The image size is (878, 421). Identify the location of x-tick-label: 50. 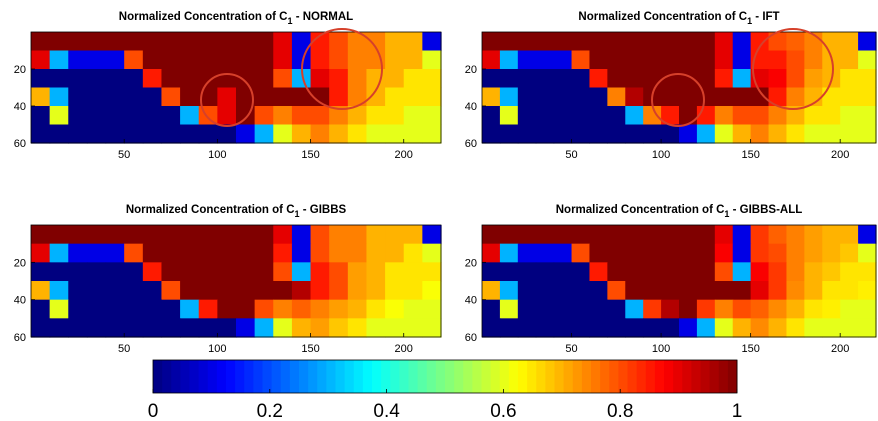
(124, 155).